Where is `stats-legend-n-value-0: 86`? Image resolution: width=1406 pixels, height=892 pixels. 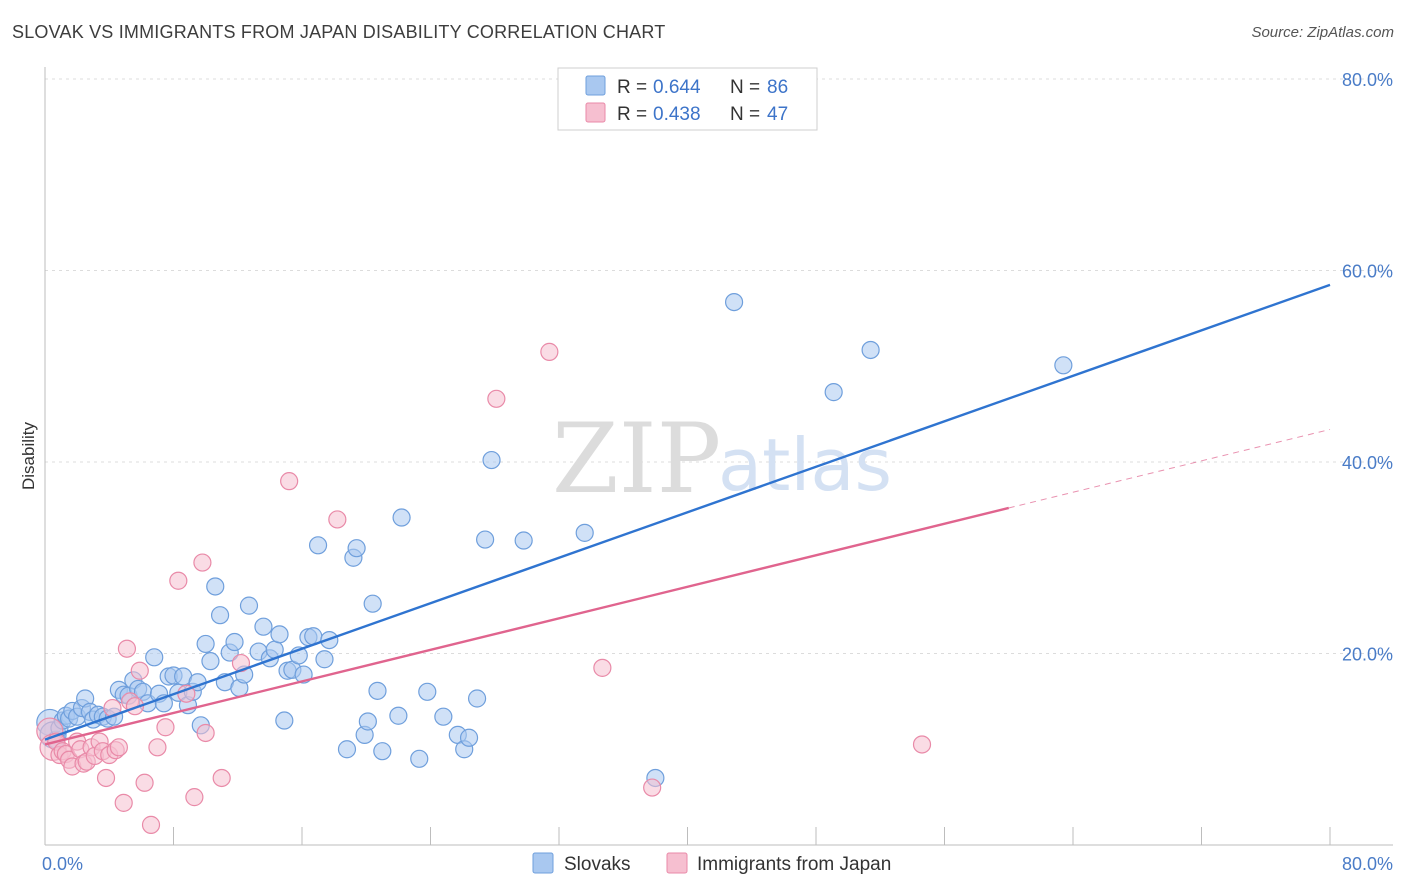 stats-legend-n-value-0: 86 is located at coordinates (777, 87).